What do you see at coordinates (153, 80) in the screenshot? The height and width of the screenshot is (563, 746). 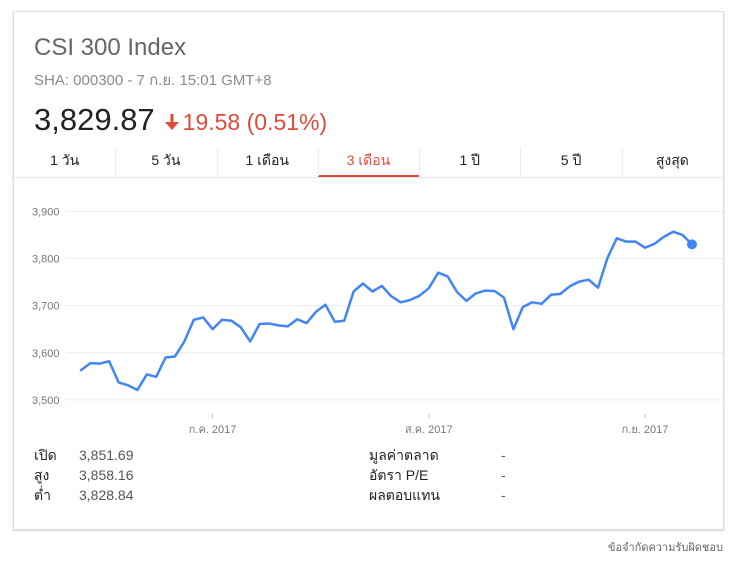 I see `index-subtitle: SHA: 000300 - 7 ก.ย. 15:01 GMT+8` at bounding box center [153, 80].